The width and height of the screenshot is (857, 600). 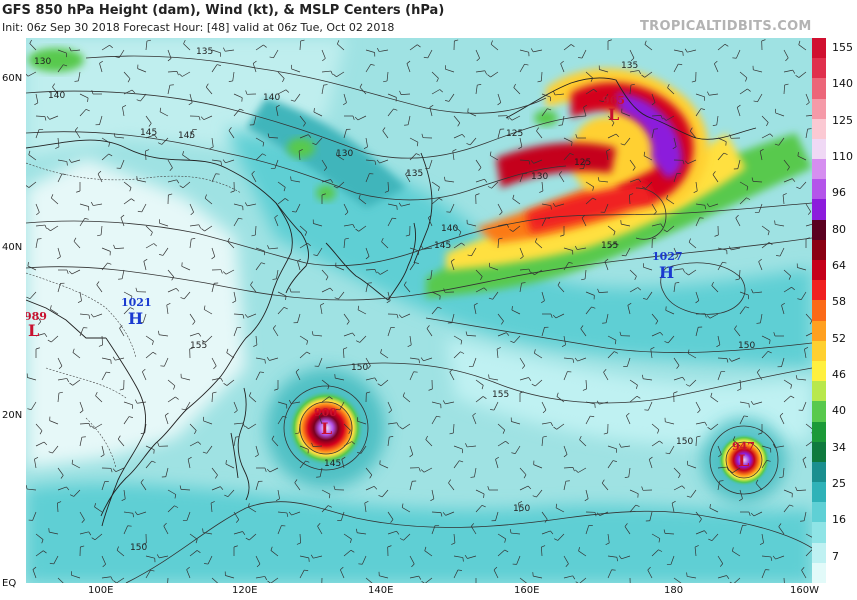 What do you see at coordinates (359, 368) in the screenshot?
I see `contour-label: 150` at bounding box center [359, 368].